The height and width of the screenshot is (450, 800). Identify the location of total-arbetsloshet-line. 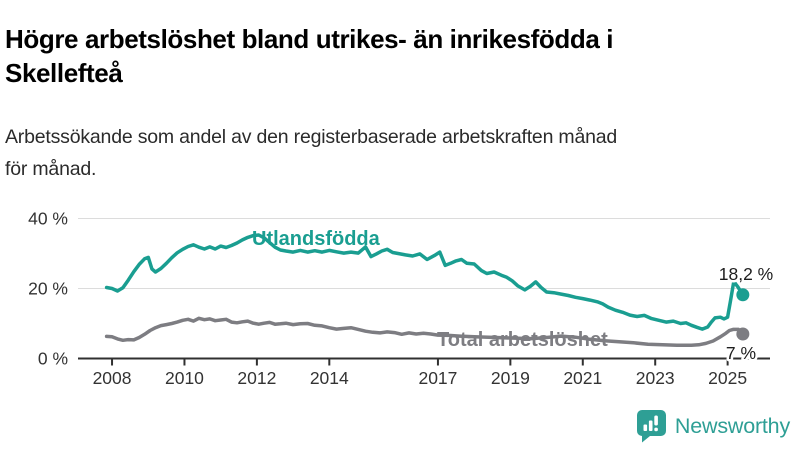
(424, 331).